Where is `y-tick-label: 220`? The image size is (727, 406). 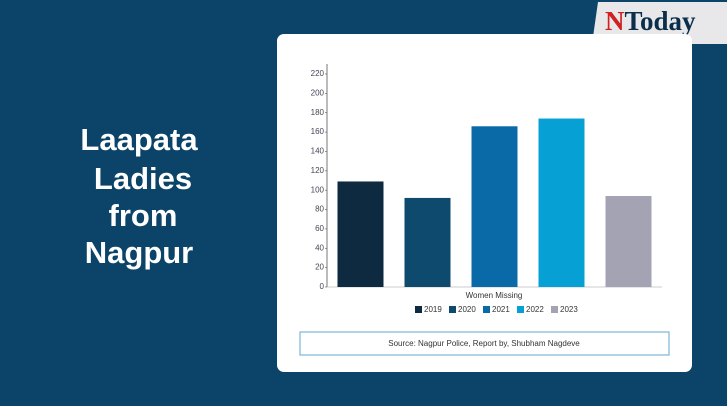
y-tick-label: 220 is located at coordinates (318, 73).